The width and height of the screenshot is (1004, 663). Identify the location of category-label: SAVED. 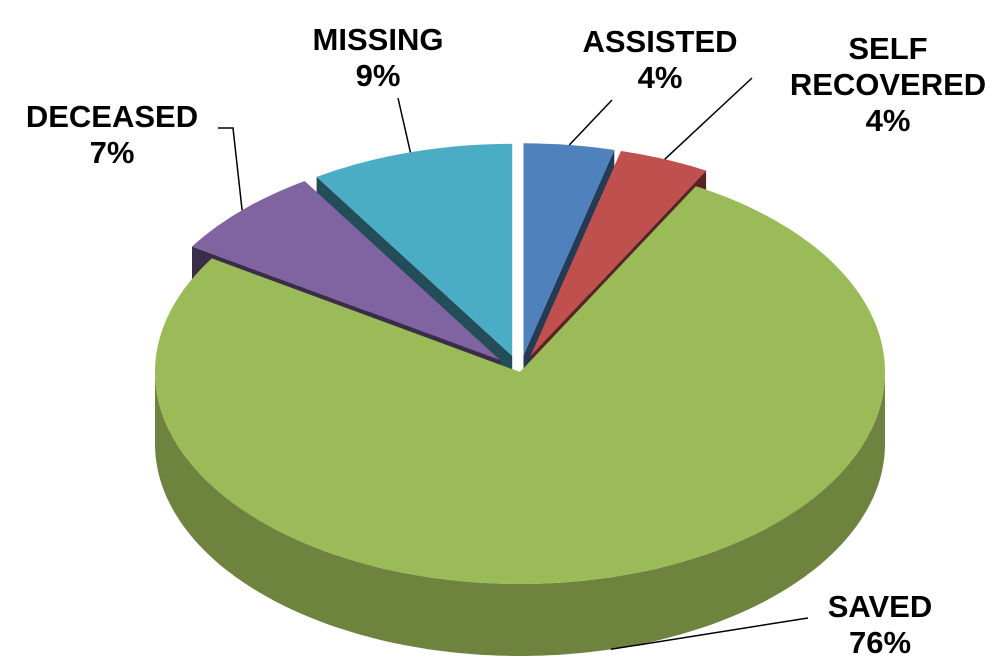
(880, 606).